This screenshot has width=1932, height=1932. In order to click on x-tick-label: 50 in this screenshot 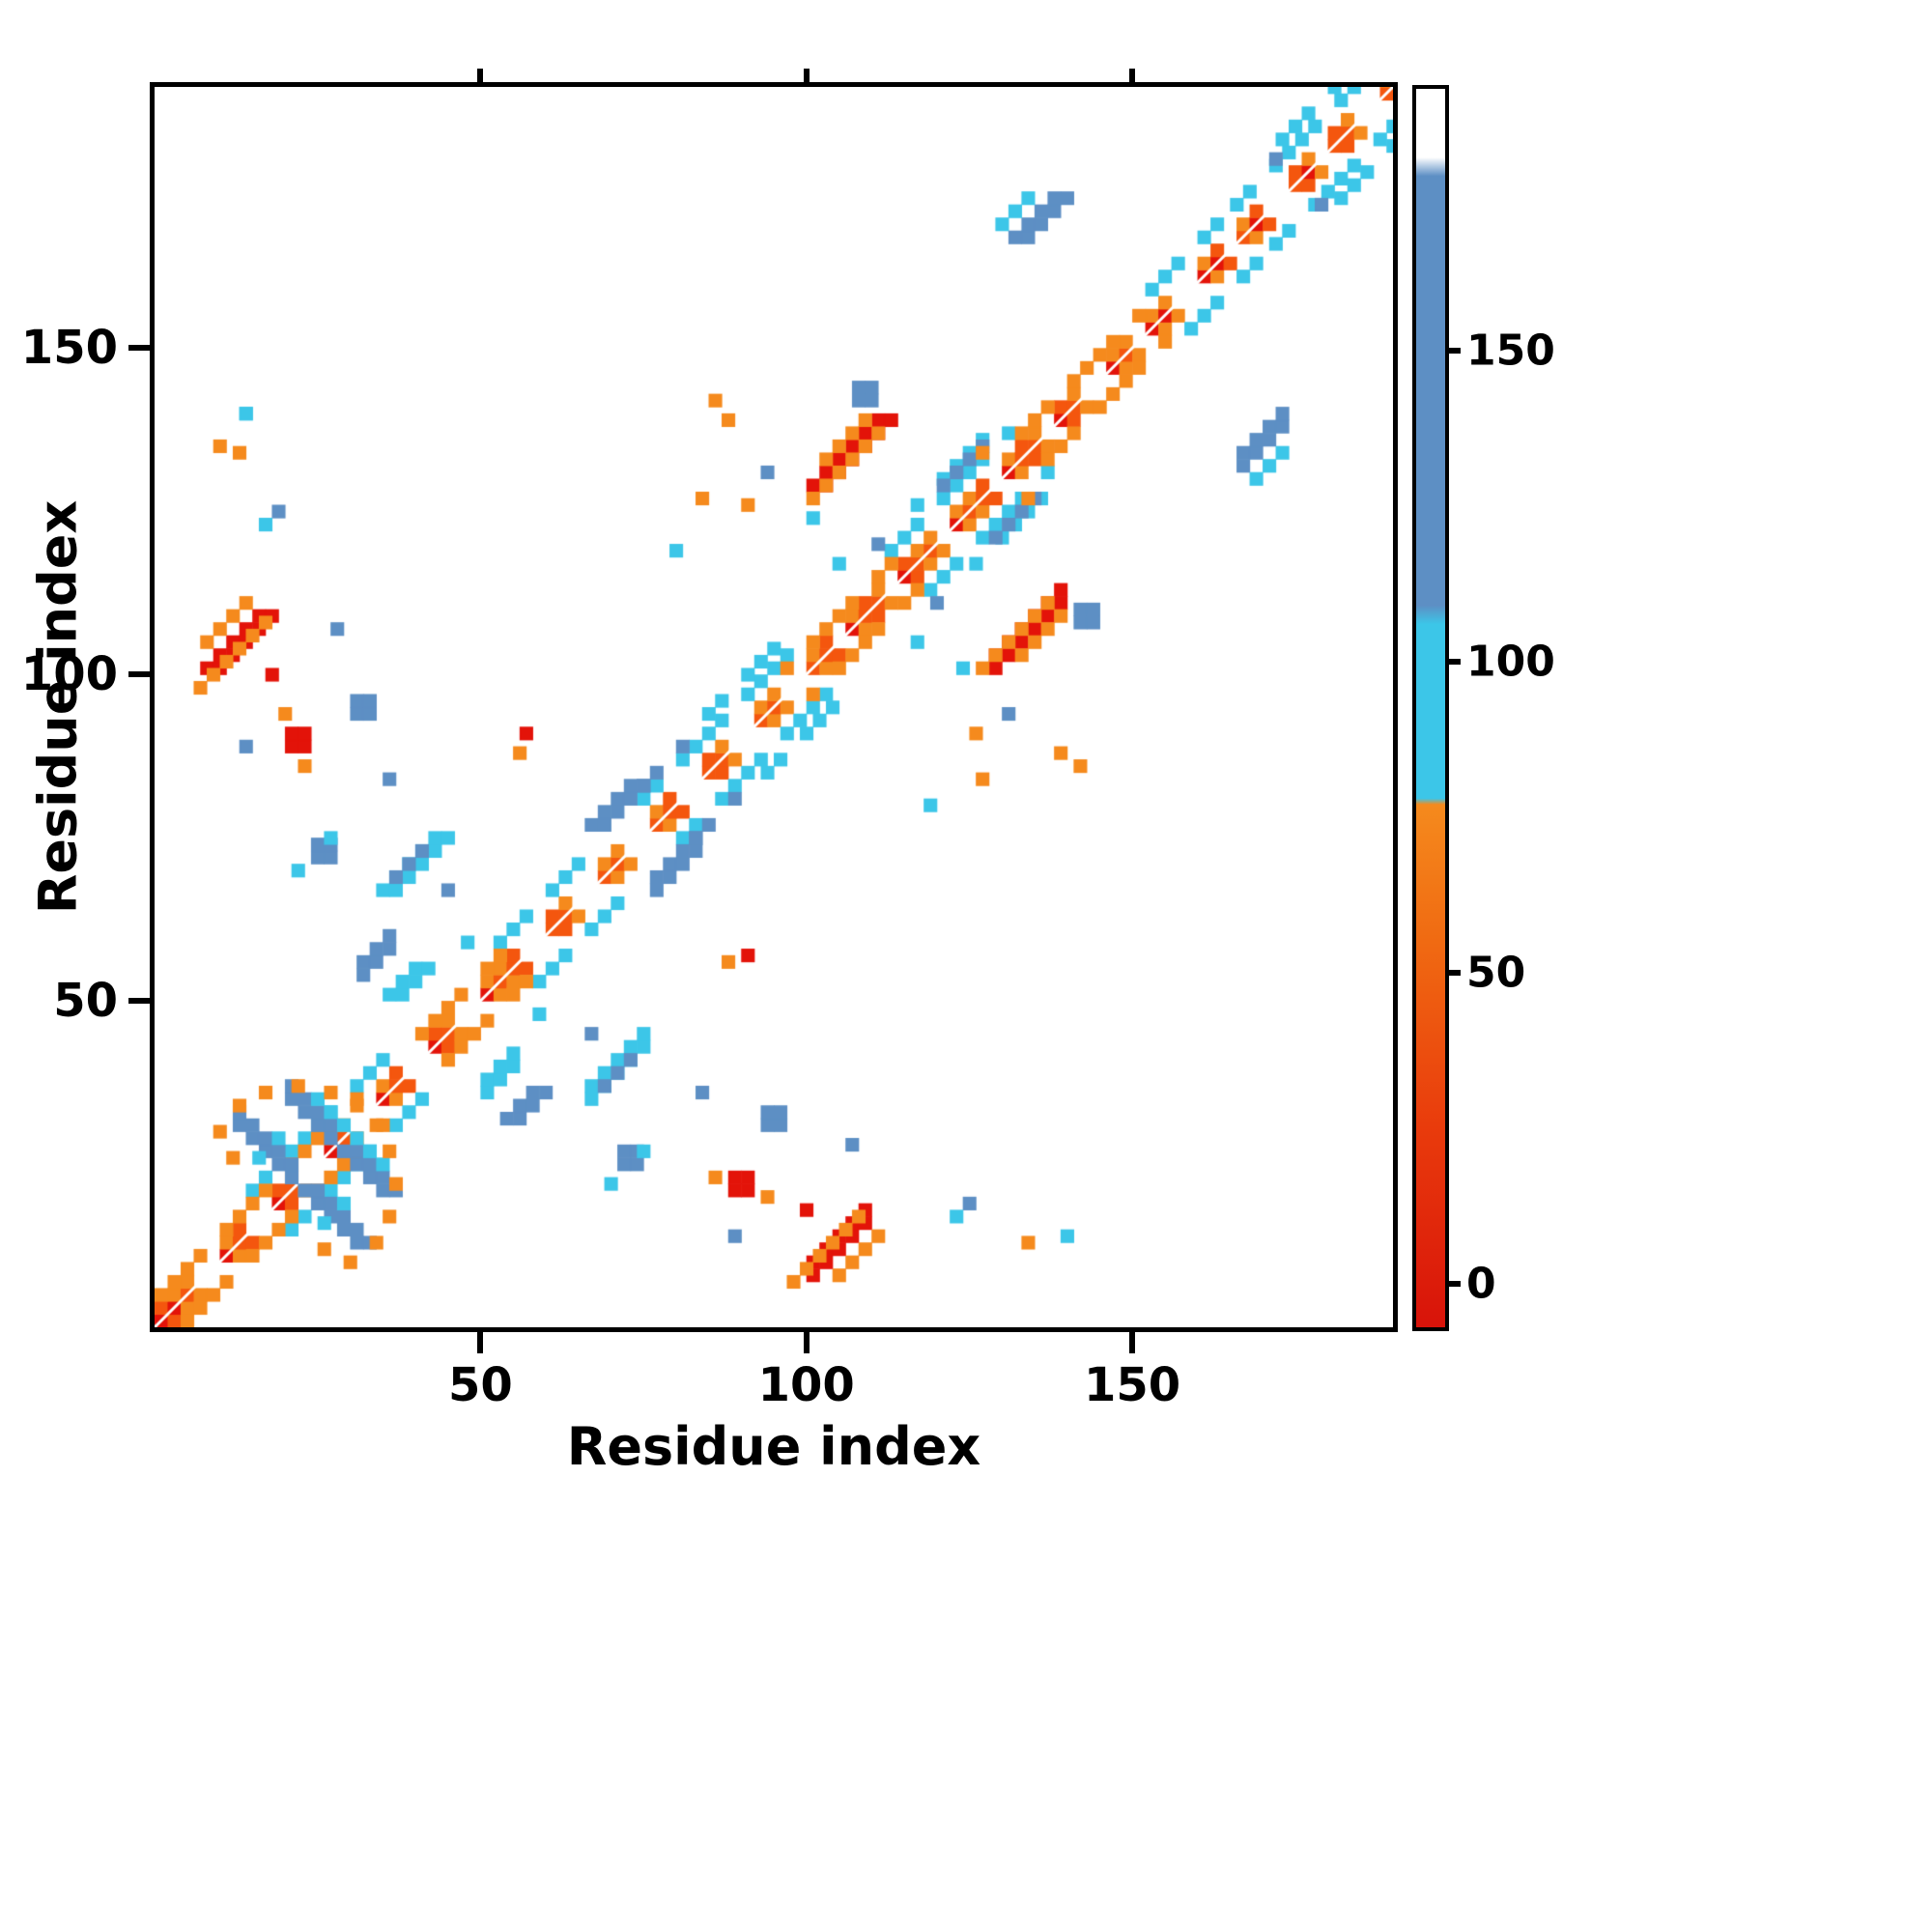, I will do `click(480, 1385)`.